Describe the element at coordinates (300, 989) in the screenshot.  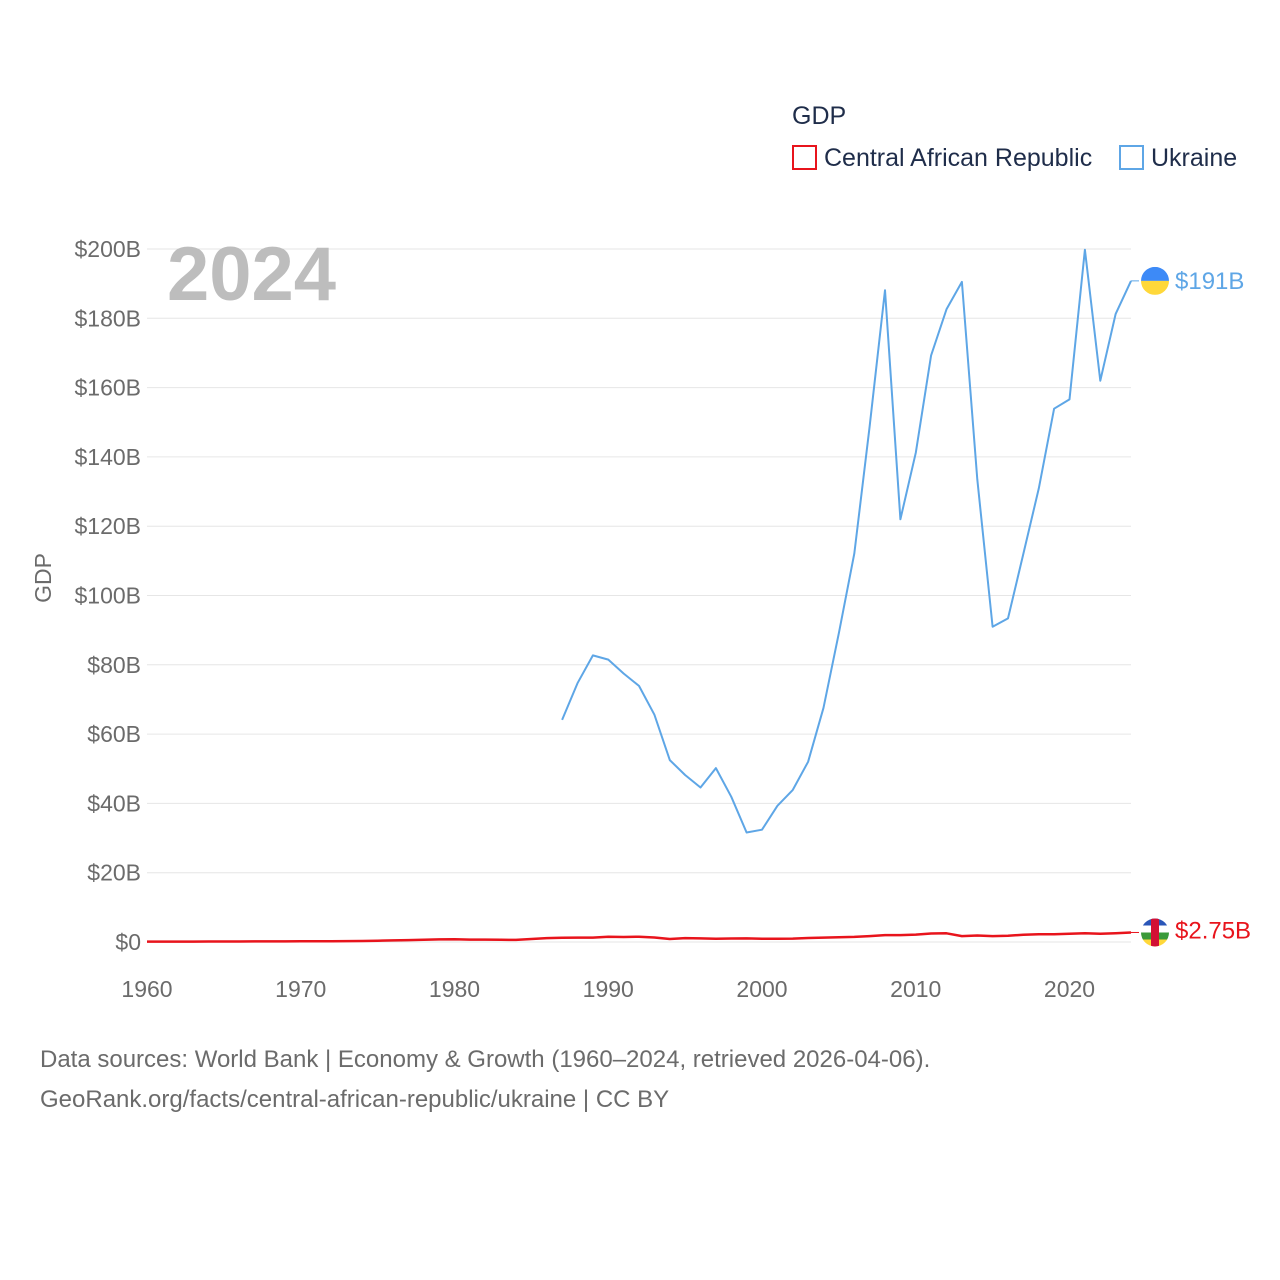
I see `x-tick-label: 1970` at that location.